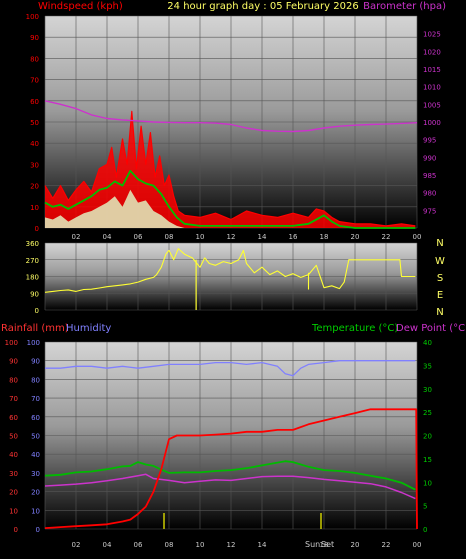  What do you see at coordinates (404, 6) in the screenshot?
I see `barometer-axis-title: Barometer (hpa)` at bounding box center [404, 6].